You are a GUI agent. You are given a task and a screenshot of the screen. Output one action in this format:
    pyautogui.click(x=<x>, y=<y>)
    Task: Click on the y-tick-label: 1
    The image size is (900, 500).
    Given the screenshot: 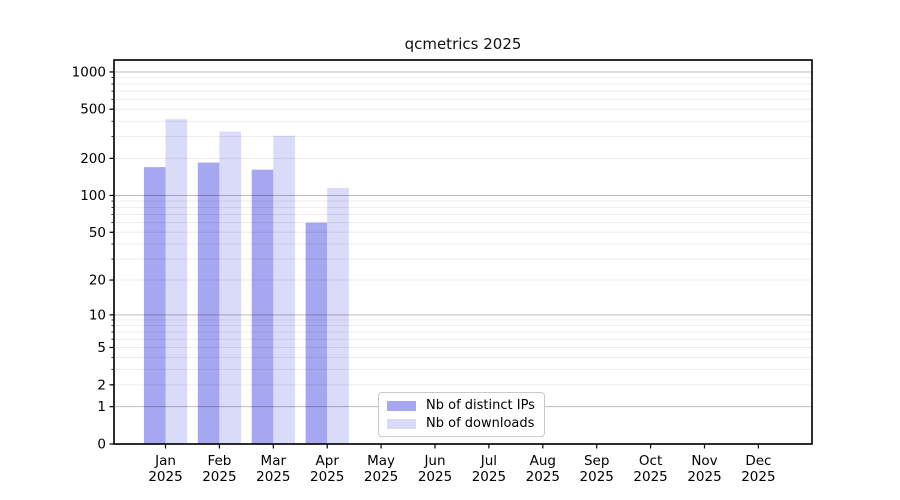 What is the action you would take?
    pyautogui.click(x=101, y=407)
    